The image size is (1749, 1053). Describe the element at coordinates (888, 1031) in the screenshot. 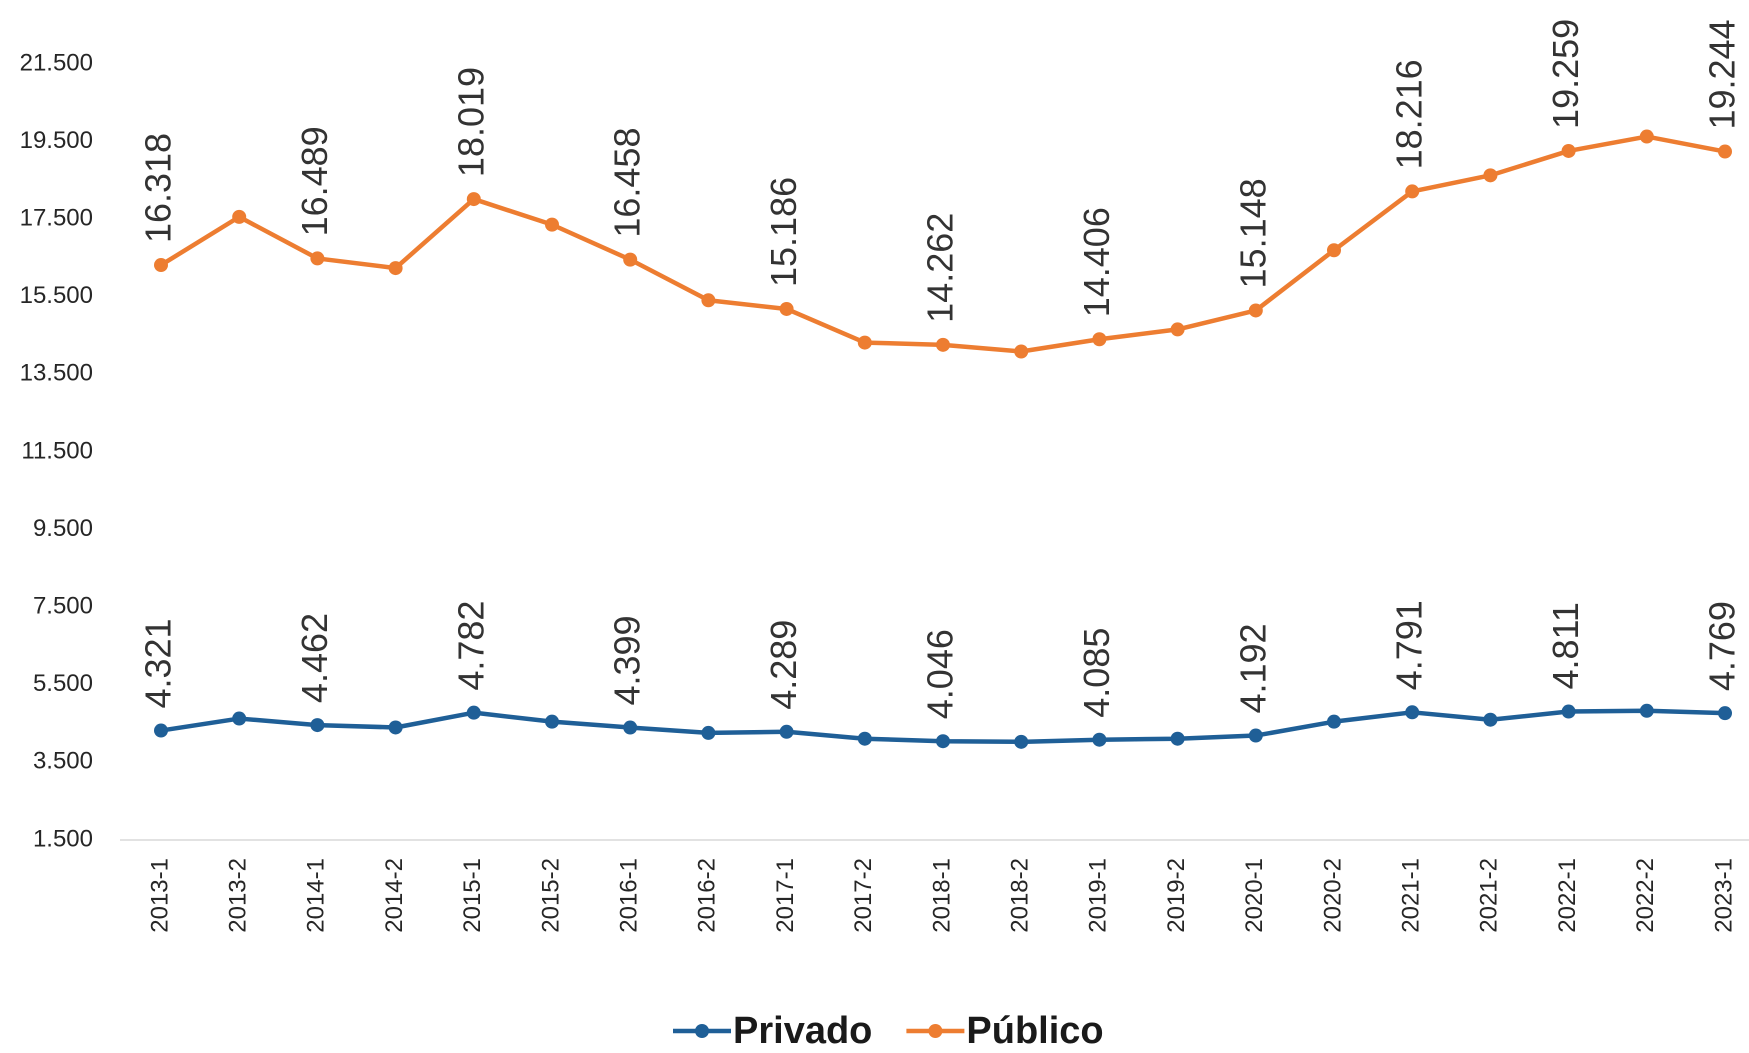

I see `legend: Privado Público` at that location.